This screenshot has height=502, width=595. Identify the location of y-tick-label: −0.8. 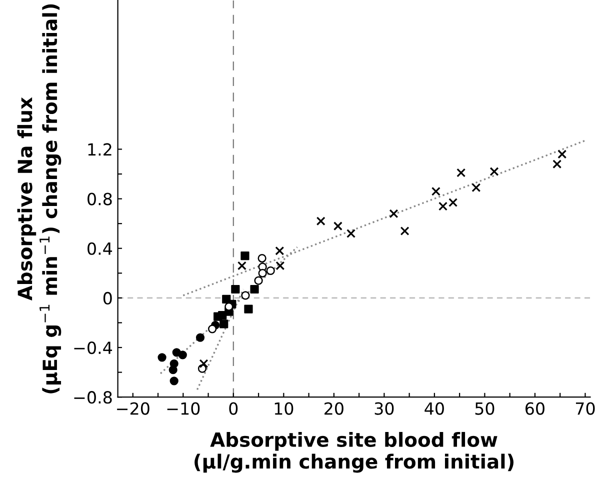
(93, 397).